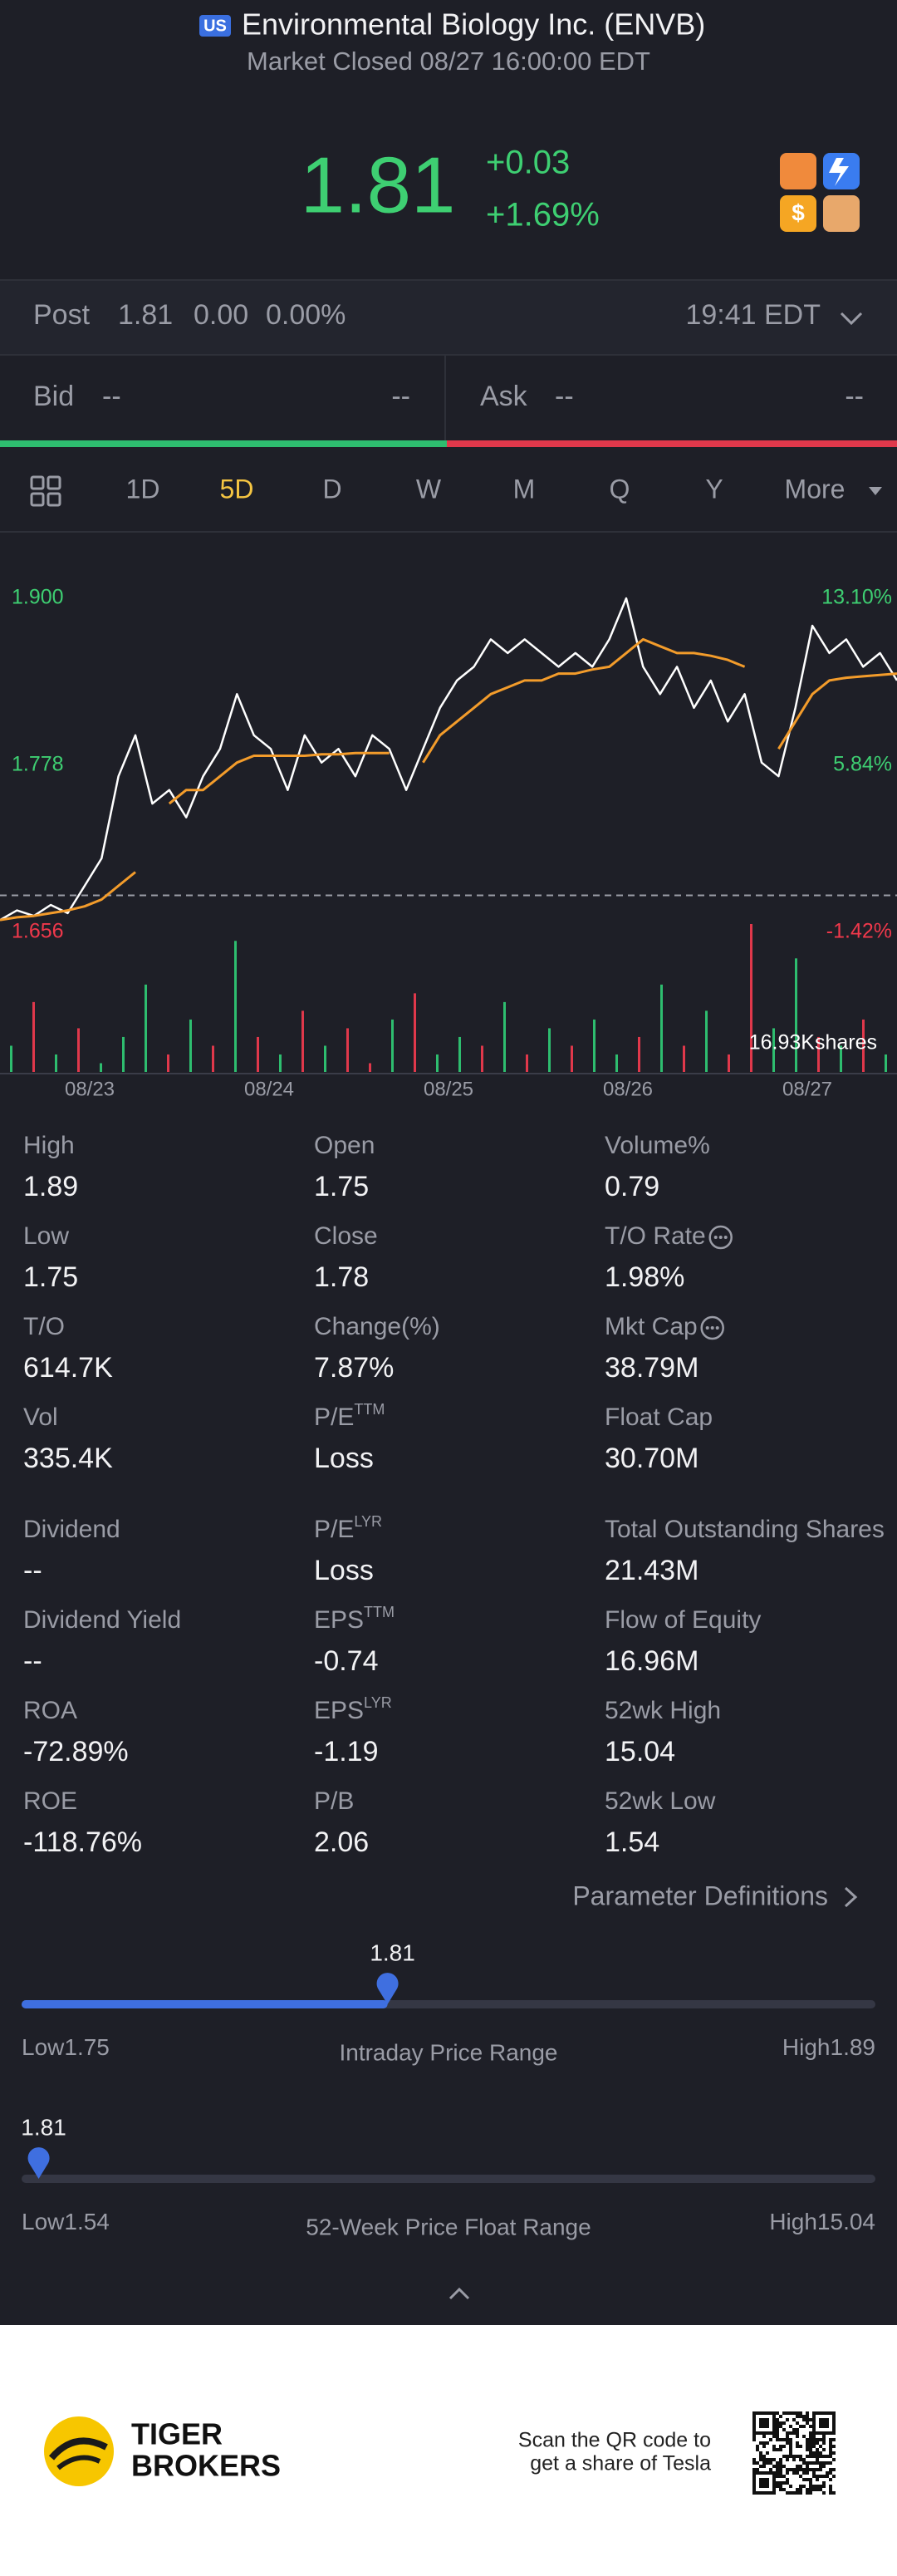  I want to click on stat-value: -118.76%, so click(83, 1842).